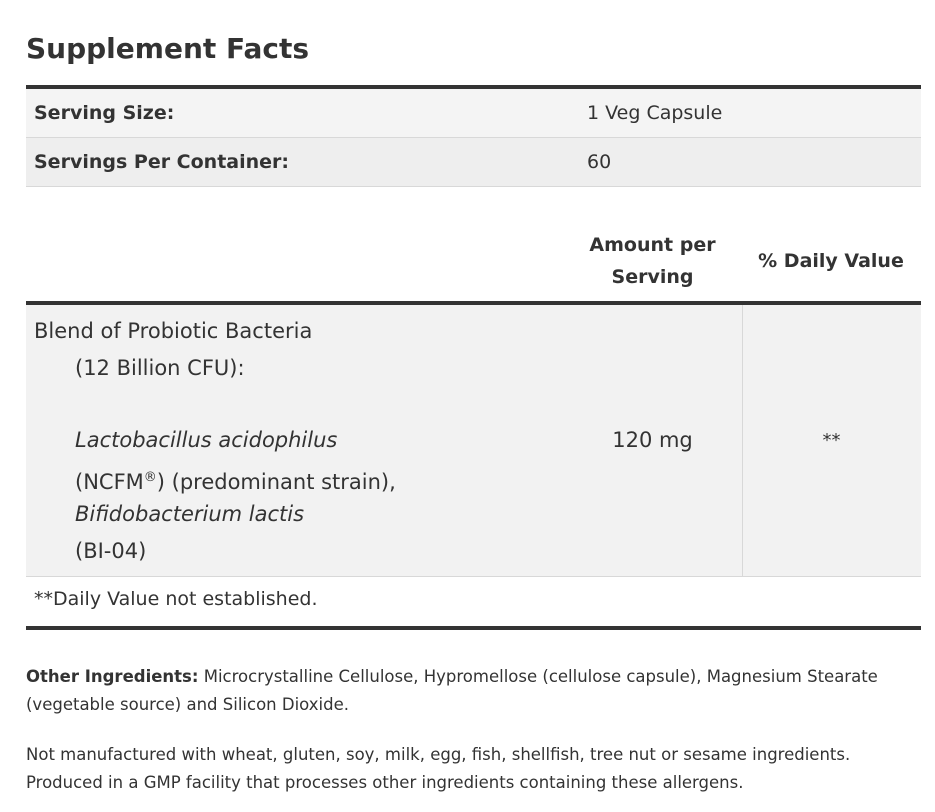 The width and height of the screenshot is (935, 812). What do you see at coordinates (742, 440) in the screenshot?
I see `column-divider` at bounding box center [742, 440].